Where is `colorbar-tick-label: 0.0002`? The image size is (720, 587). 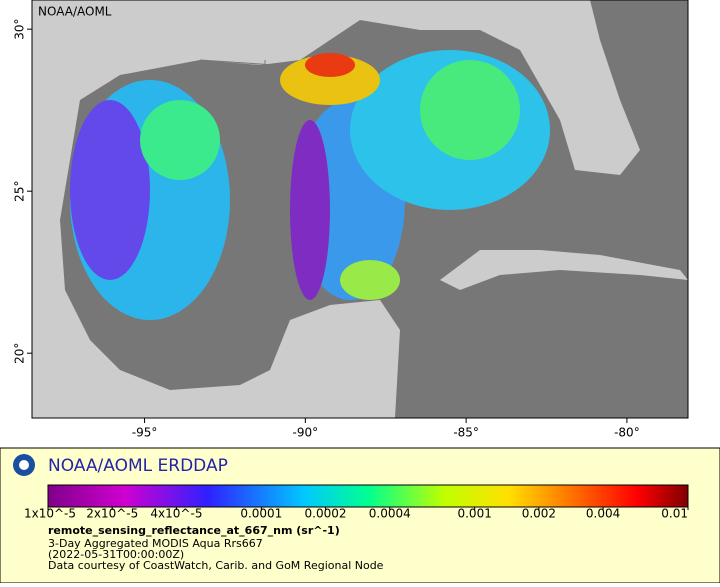
colorbar-tick-label: 0.0002 is located at coordinates (326, 514).